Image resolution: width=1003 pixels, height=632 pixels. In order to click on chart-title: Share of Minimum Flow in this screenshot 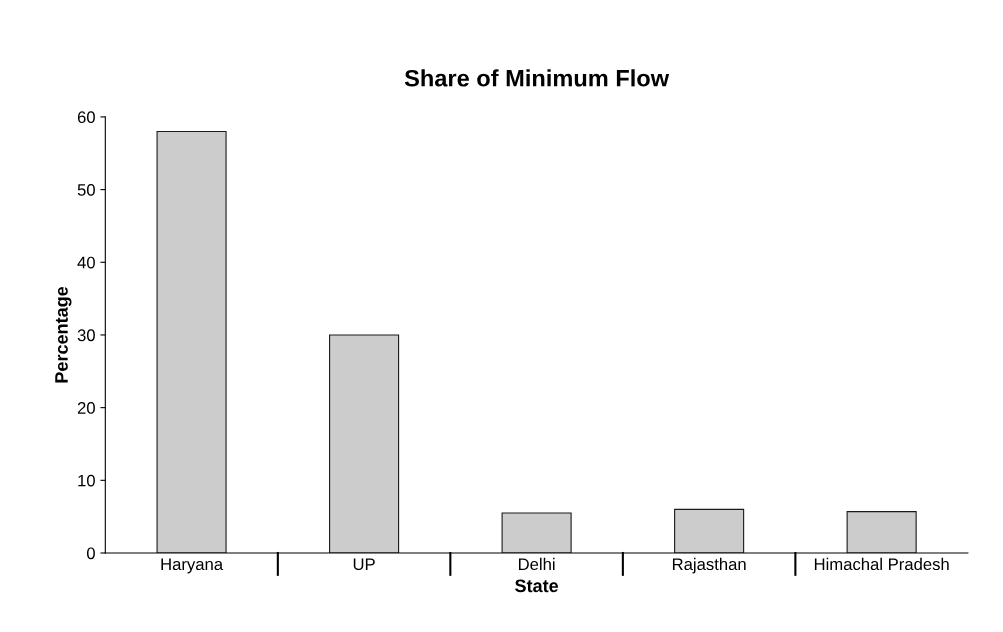, I will do `click(537, 78)`.